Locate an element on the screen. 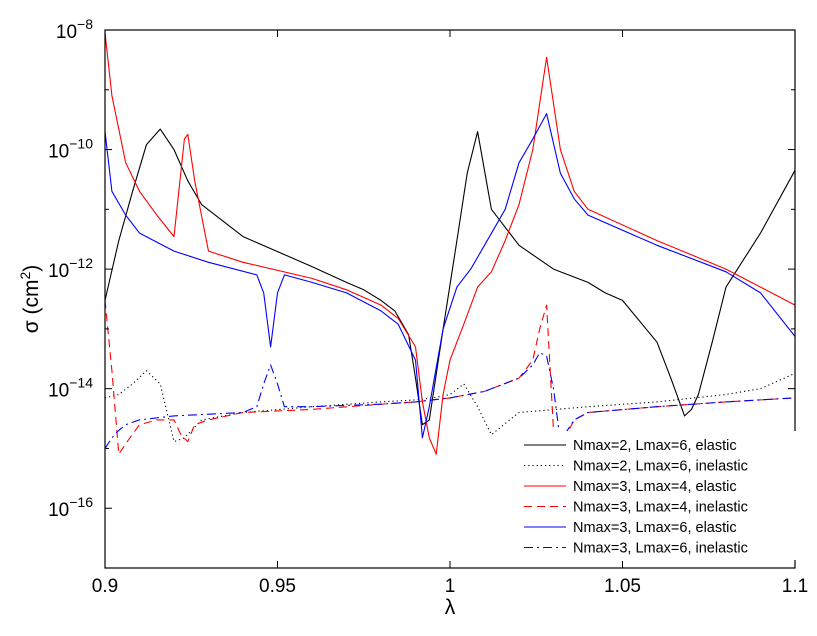  legend-label-1: Nmax=2, Lmax=6, elastic is located at coordinates (655, 446).